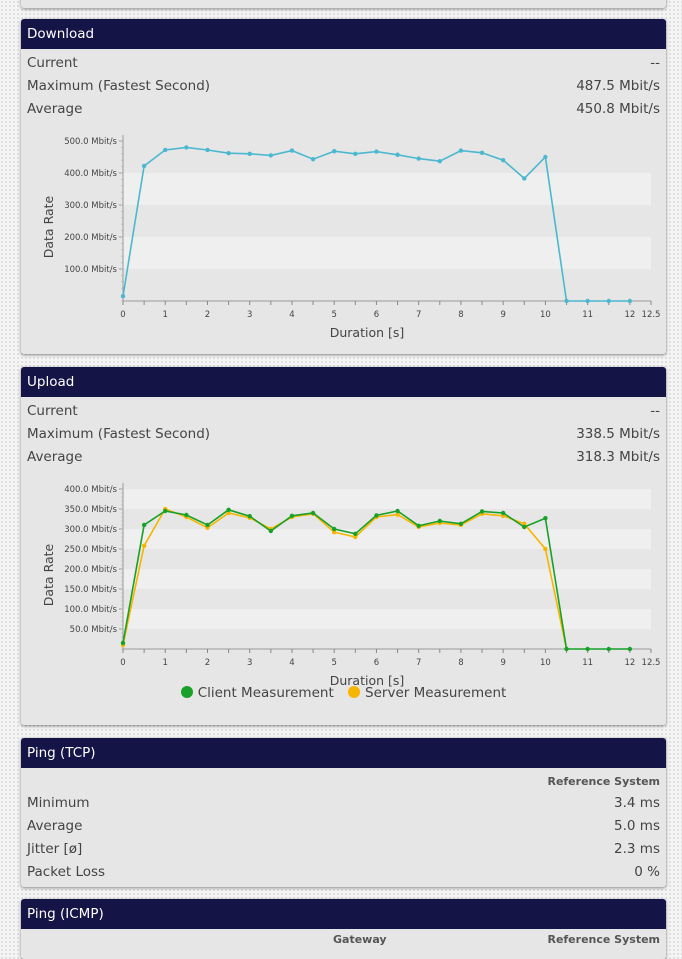  Describe the element at coordinates (629, 663) in the screenshot. I see `x-tick-label: 12` at that location.